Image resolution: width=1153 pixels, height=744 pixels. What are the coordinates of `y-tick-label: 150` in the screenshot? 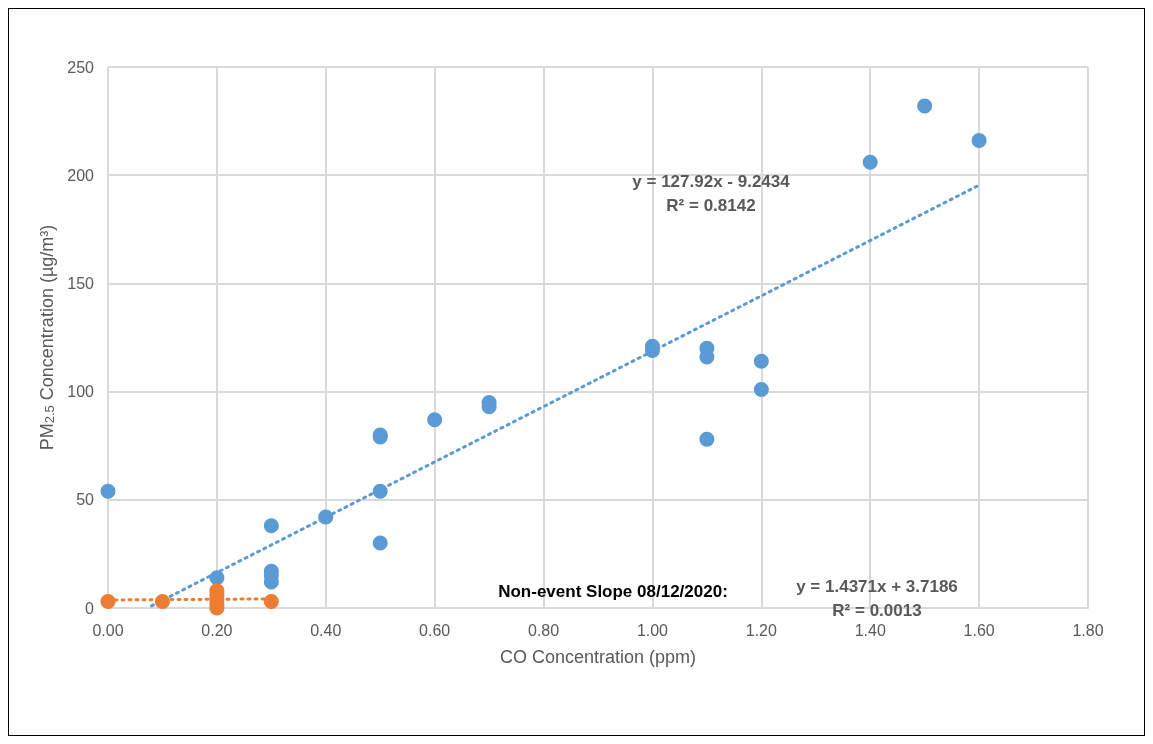 It's located at (81, 283).